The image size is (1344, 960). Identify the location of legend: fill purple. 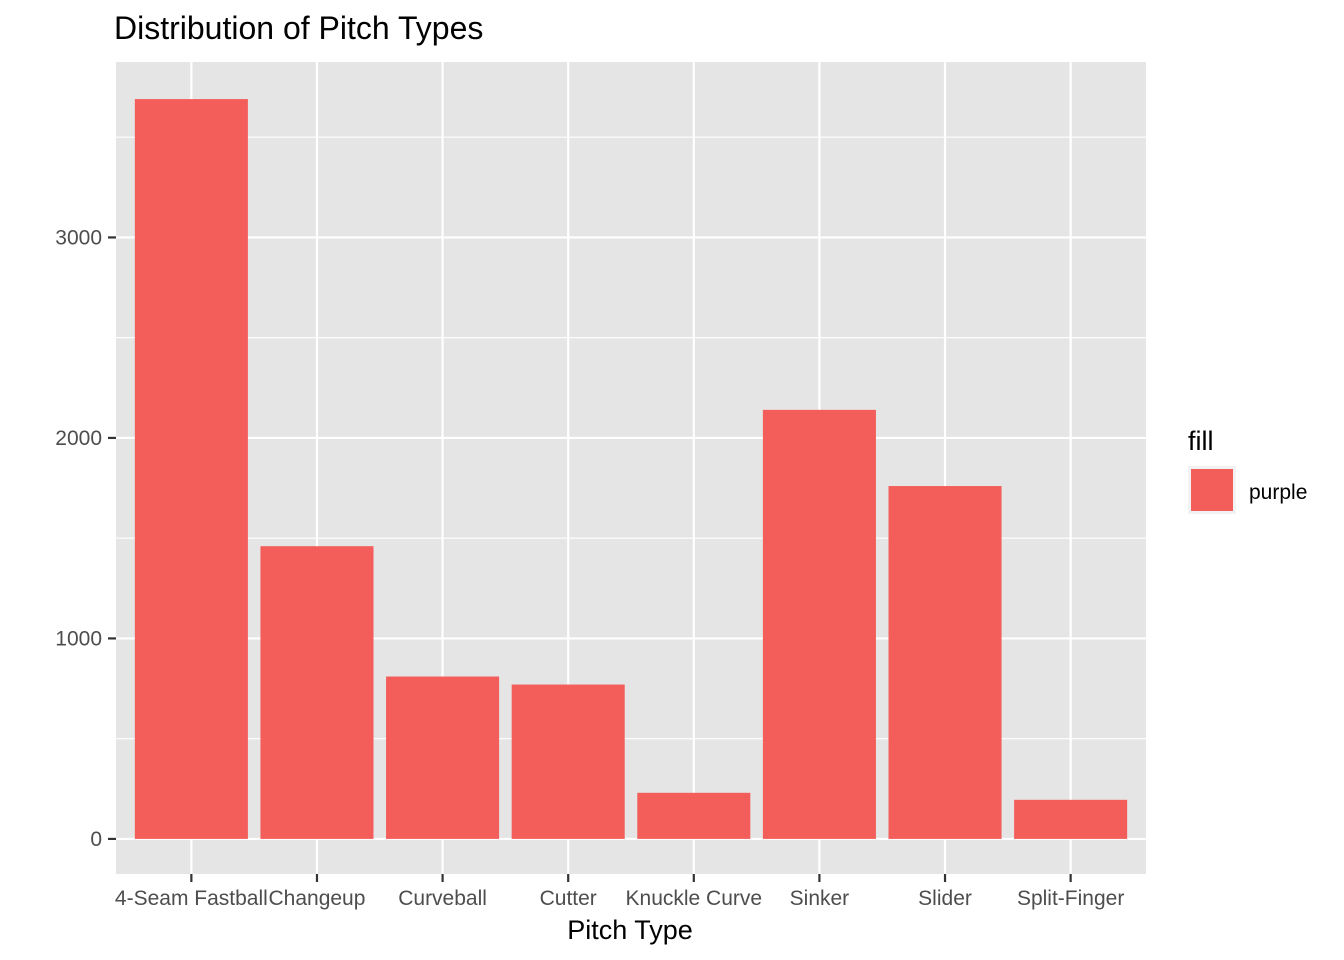
(1247, 470).